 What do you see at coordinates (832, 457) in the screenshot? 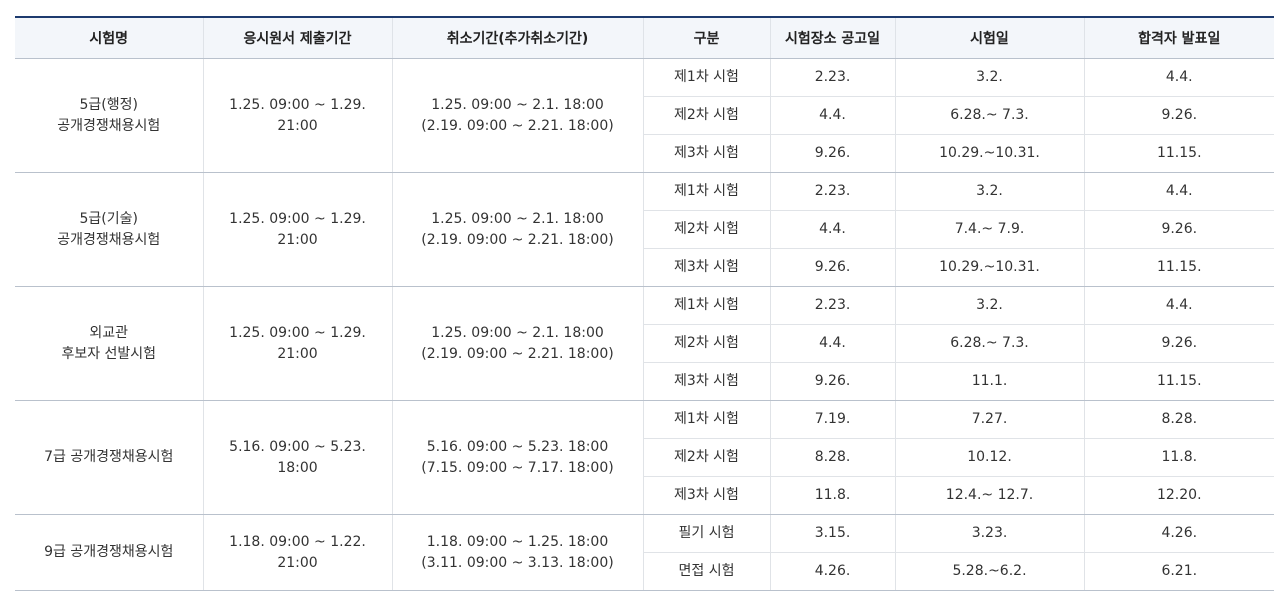
I see `venue-notice-date-cell: 8.28.` at bounding box center [832, 457].